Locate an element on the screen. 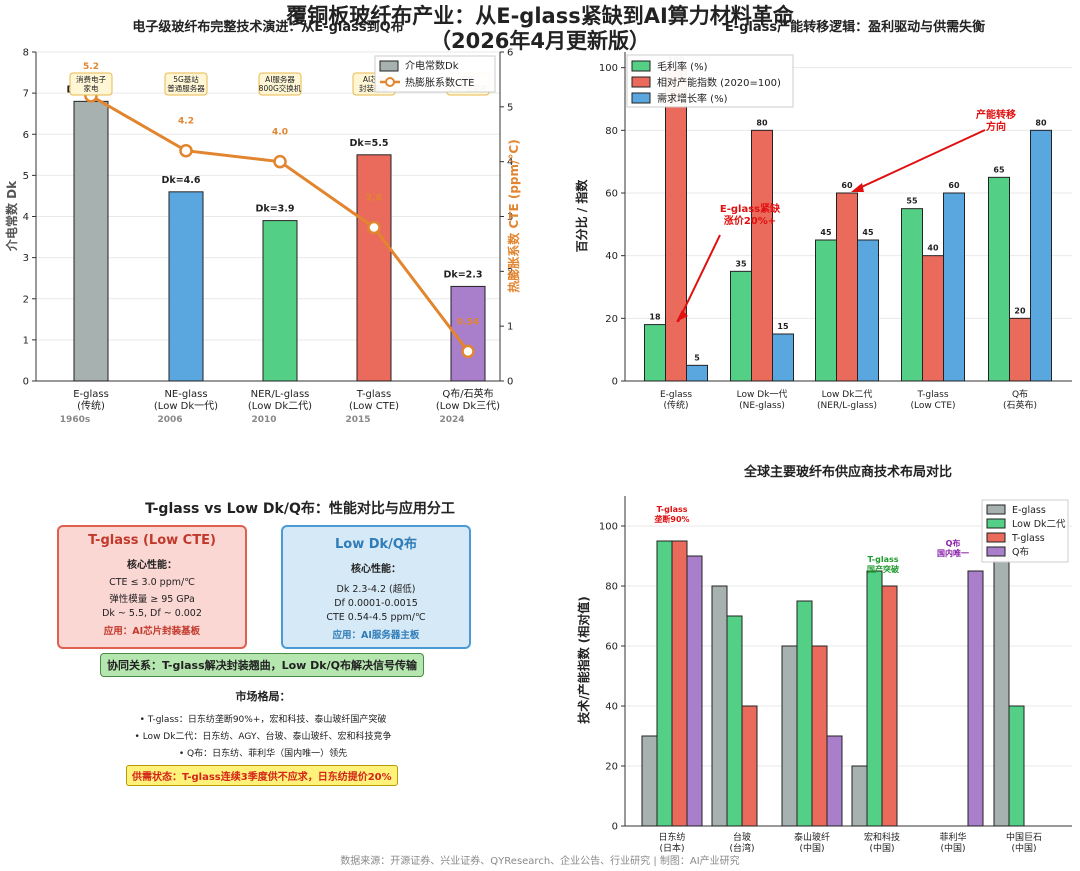  c3-annot-grace: T-glass 国产突破 is located at coordinates (883, 564).